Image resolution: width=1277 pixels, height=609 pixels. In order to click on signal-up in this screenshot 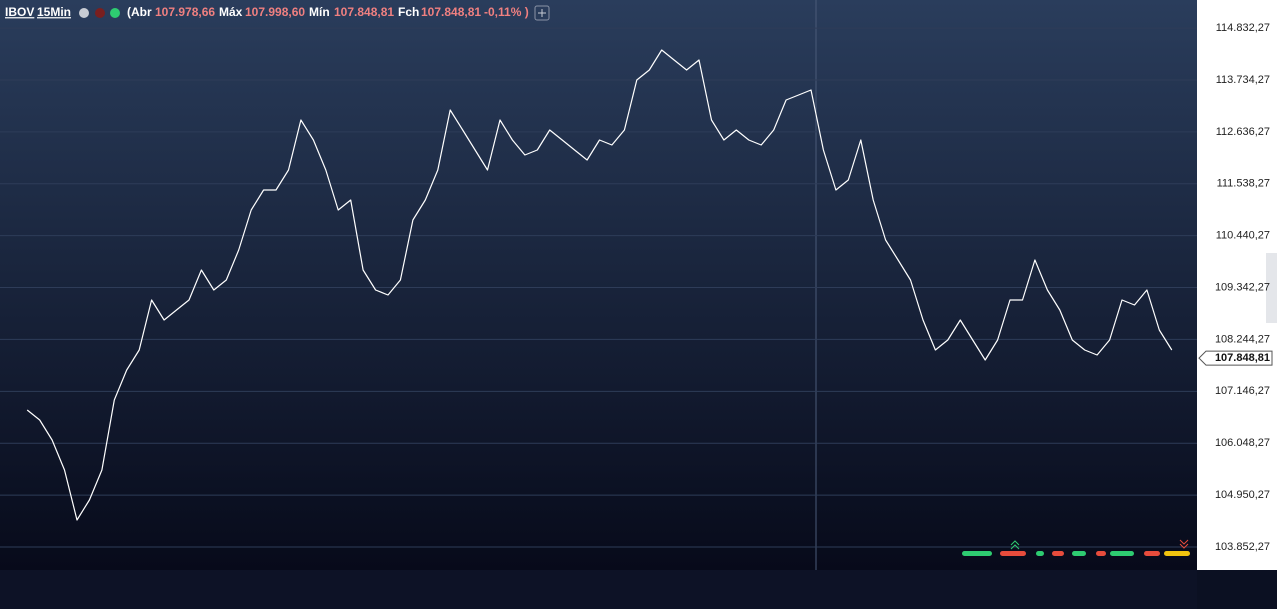, I will do `click(1015, 545)`.